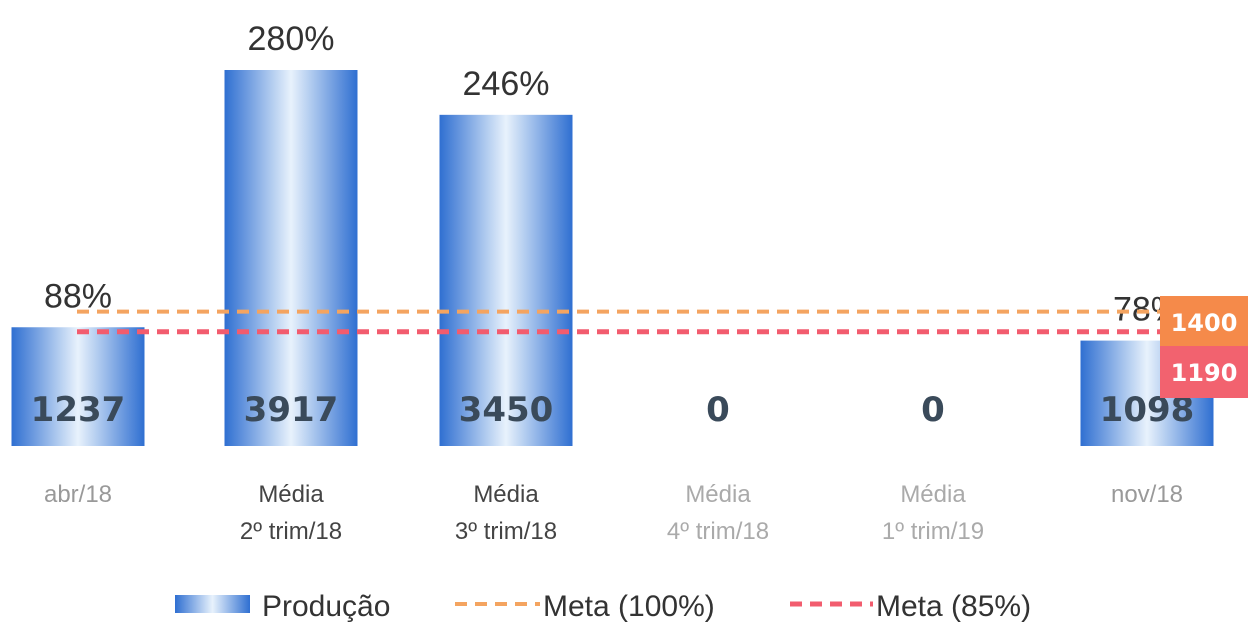 Image resolution: width=1256 pixels, height=622 pixels. Describe the element at coordinates (629, 606) in the screenshot. I see `legend-label-meta-100: Meta (100%)` at that location.